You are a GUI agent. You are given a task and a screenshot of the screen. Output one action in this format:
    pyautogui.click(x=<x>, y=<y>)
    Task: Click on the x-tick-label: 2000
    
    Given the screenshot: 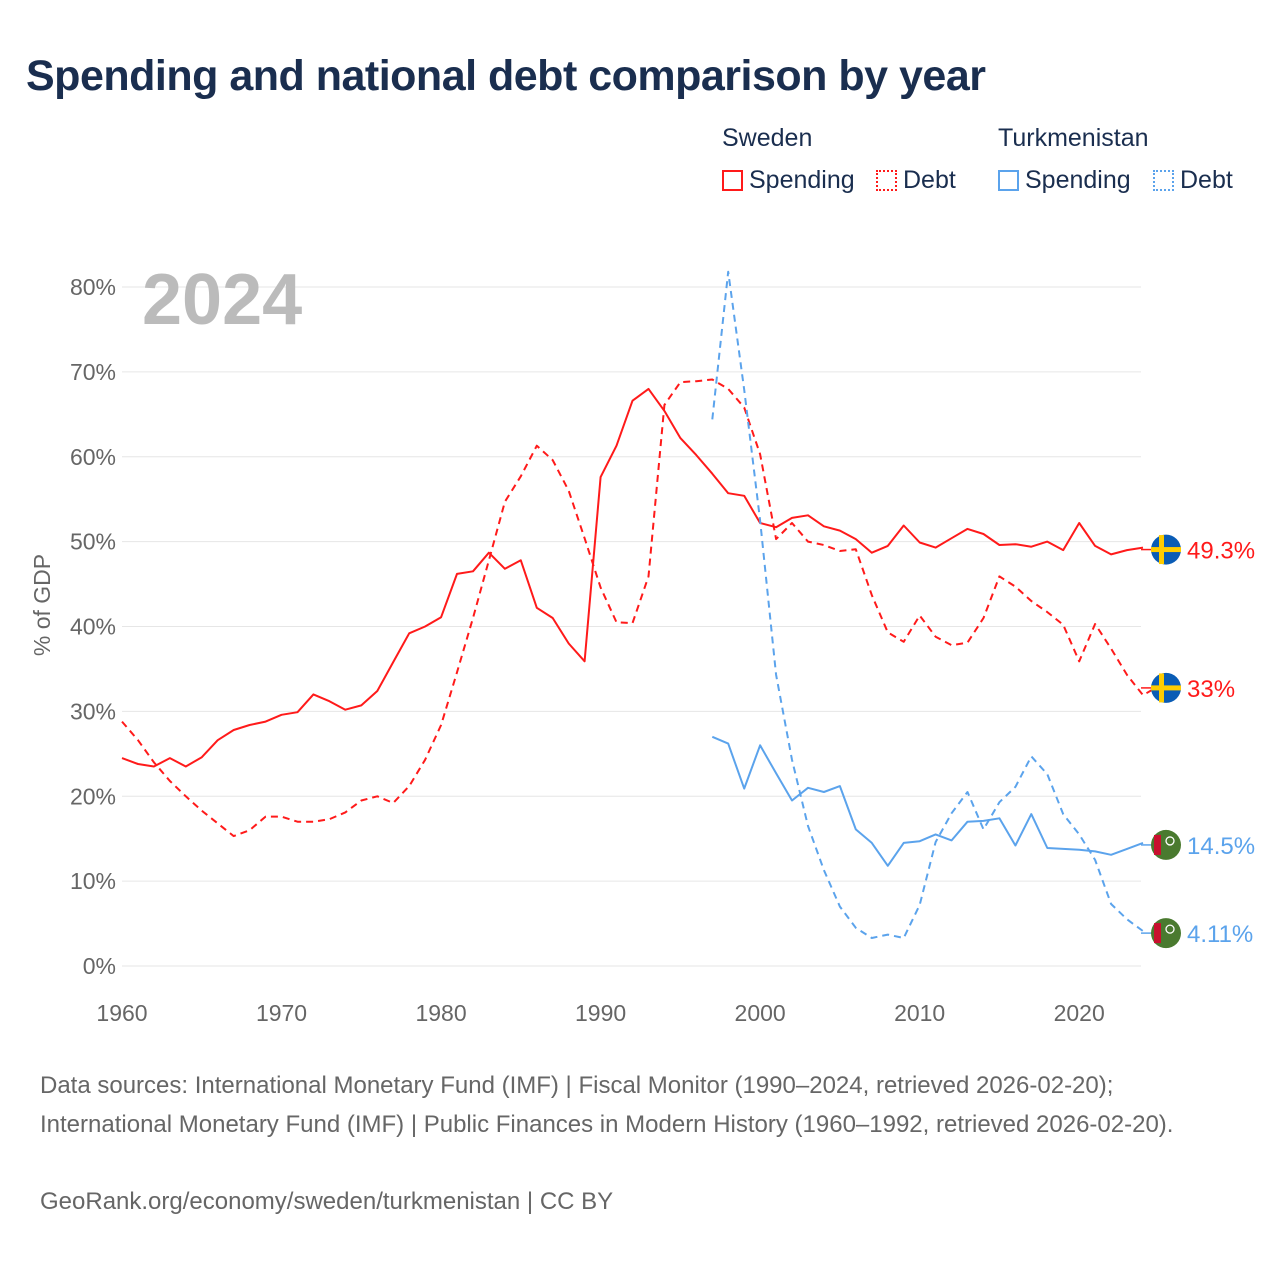 What is the action you would take?
    pyautogui.click(x=760, y=1013)
    